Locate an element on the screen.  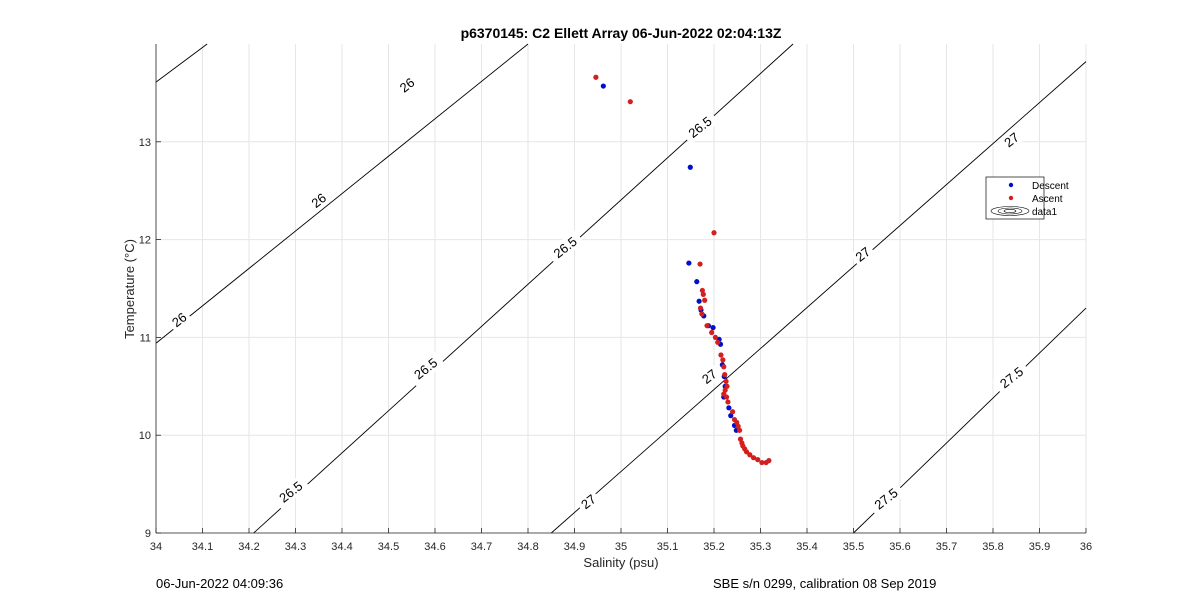
y-tick-label: 11 is located at coordinates (145, 338).